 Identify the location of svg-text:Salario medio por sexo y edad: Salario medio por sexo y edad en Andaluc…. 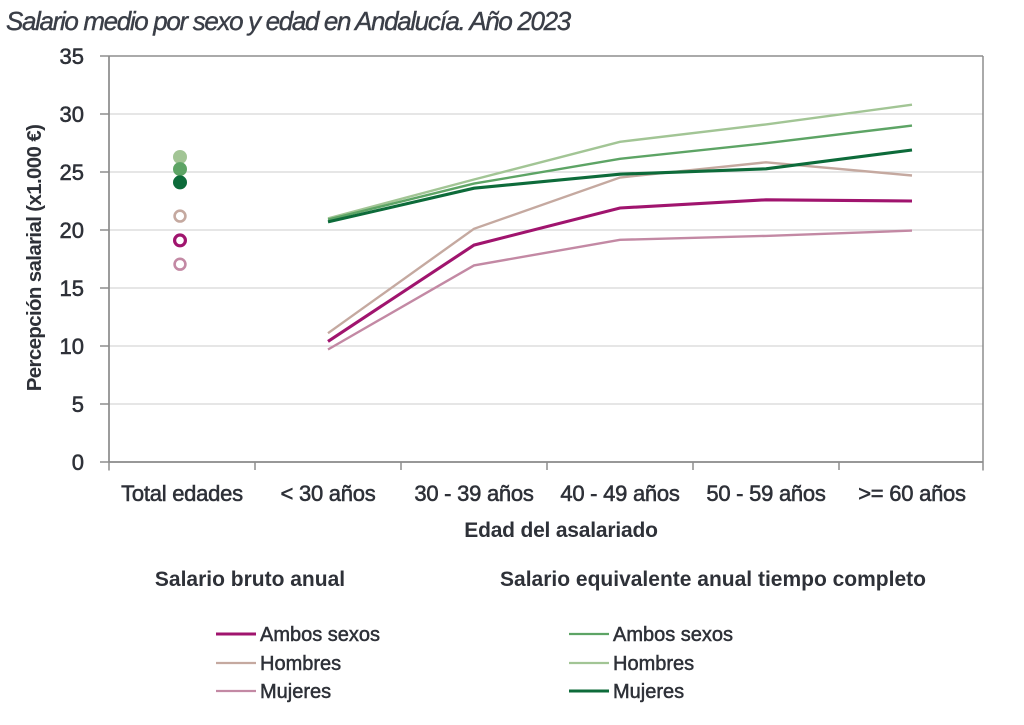
(289, 21).